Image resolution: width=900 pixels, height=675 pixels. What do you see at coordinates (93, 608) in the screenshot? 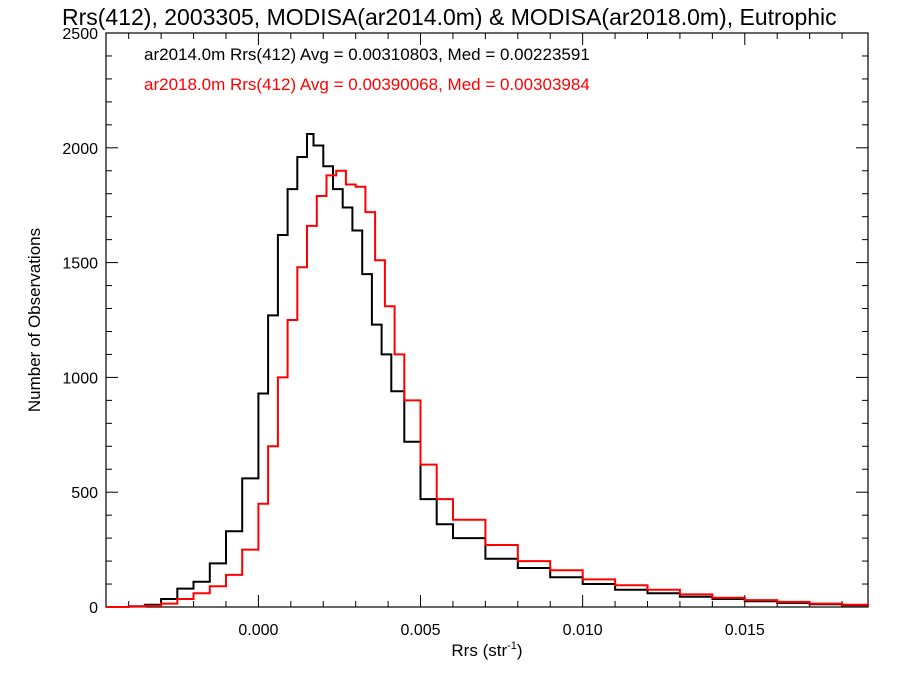
I see `y-tick-label: 0` at bounding box center [93, 608].